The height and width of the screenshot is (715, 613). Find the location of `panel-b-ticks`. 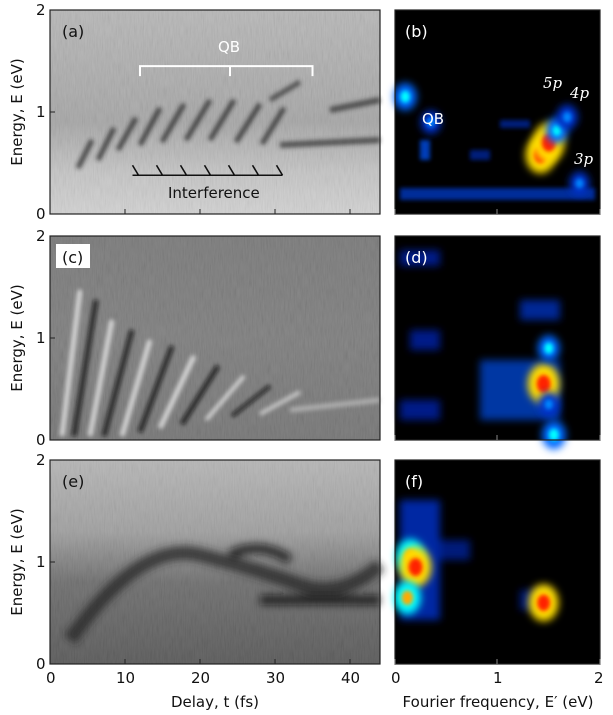

panel-b-ticks is located at coordinates (497, 211).